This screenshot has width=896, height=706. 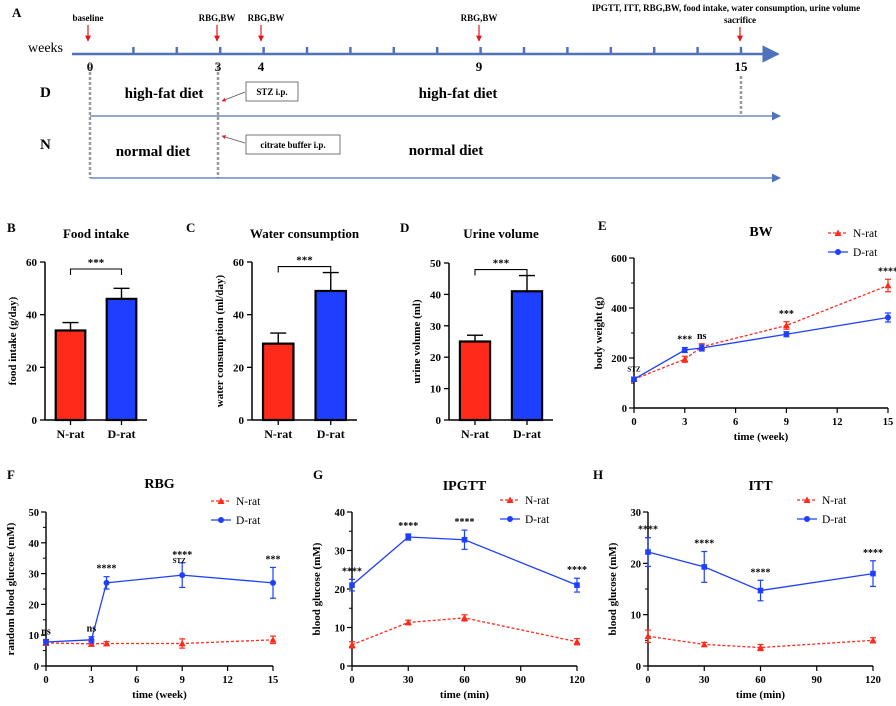 What do you see at coordinates (11, 474) in the screenshot?
I see `panel-label-f: F` at bounding box center [11, 474].